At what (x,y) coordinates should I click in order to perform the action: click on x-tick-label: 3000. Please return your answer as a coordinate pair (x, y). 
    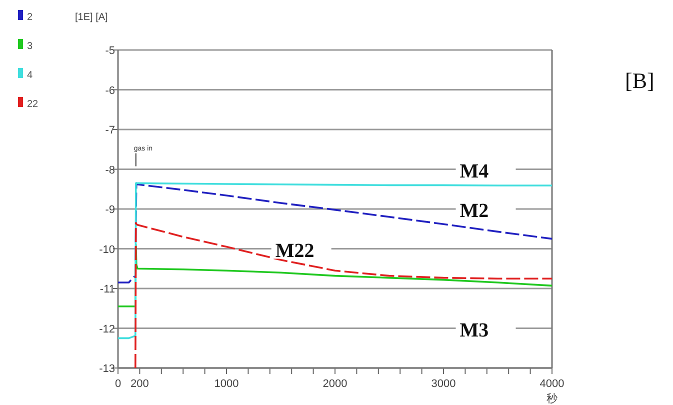
    Looking at the image, I should click on (443, 384).